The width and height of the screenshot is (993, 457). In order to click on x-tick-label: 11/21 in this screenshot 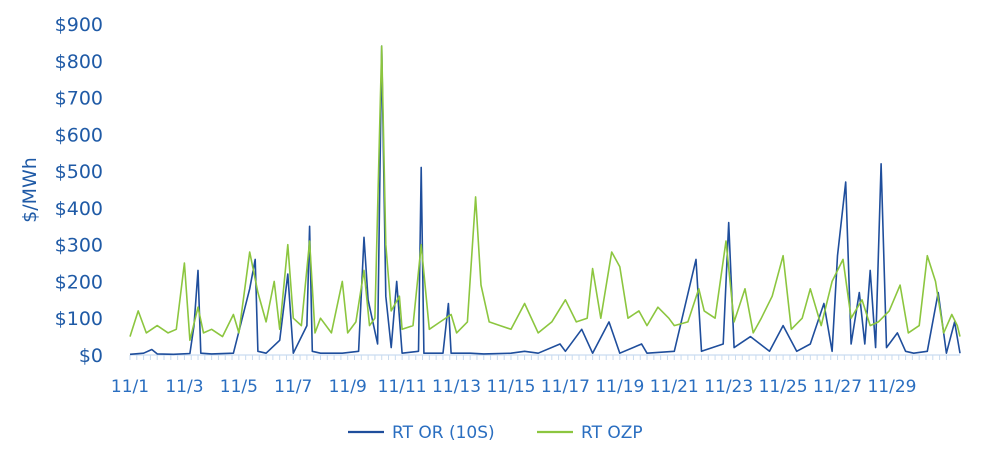, I will do `click(674, 387)`.